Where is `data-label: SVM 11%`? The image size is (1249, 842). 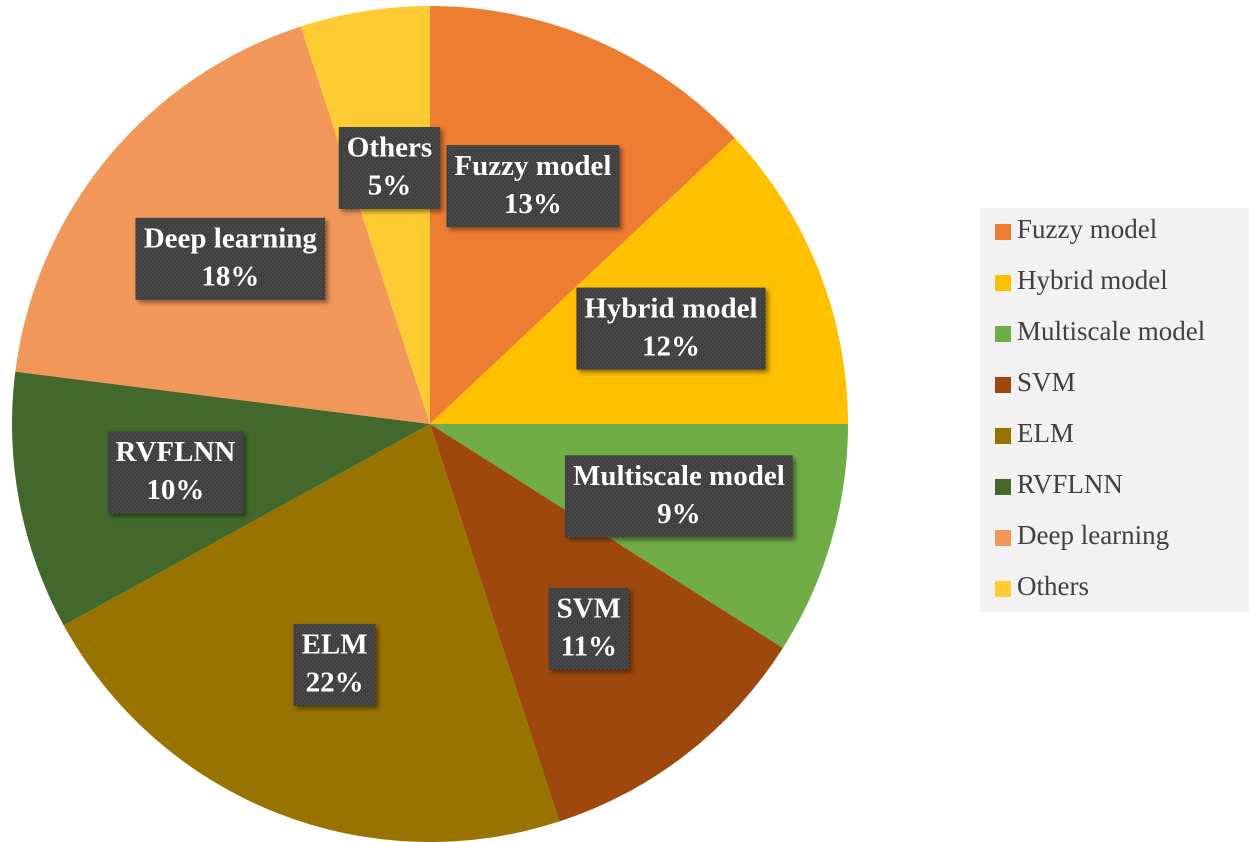
data-label: SVM 11% is located at coordinates (589, 628).